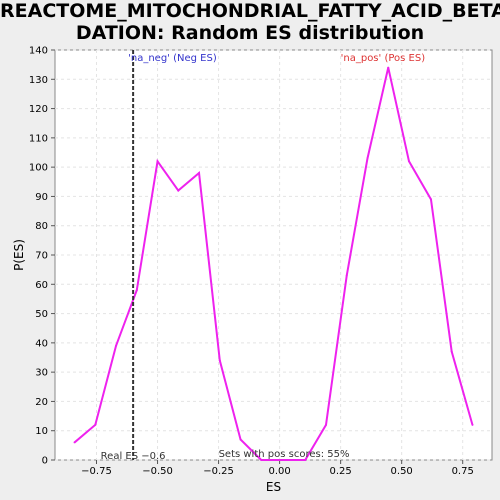 The height and width of the screenshot is (500, 500). Describe the element at coordinates (41, 314) in the screenshot. I see `y-tick-label: 50` at that location.